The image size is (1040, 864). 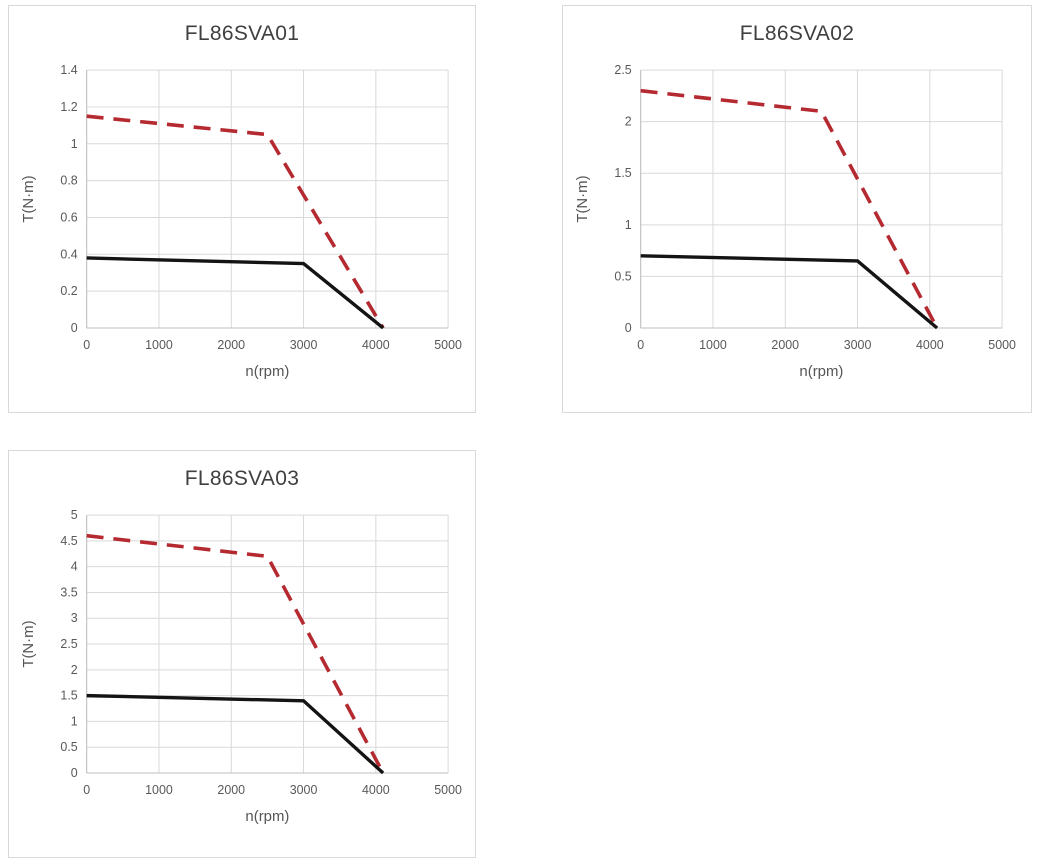 What do you see at coordinates (68, 70) in the screenshot?
I see `y-tick-label: 1.4` at bounding box center [68, 70].